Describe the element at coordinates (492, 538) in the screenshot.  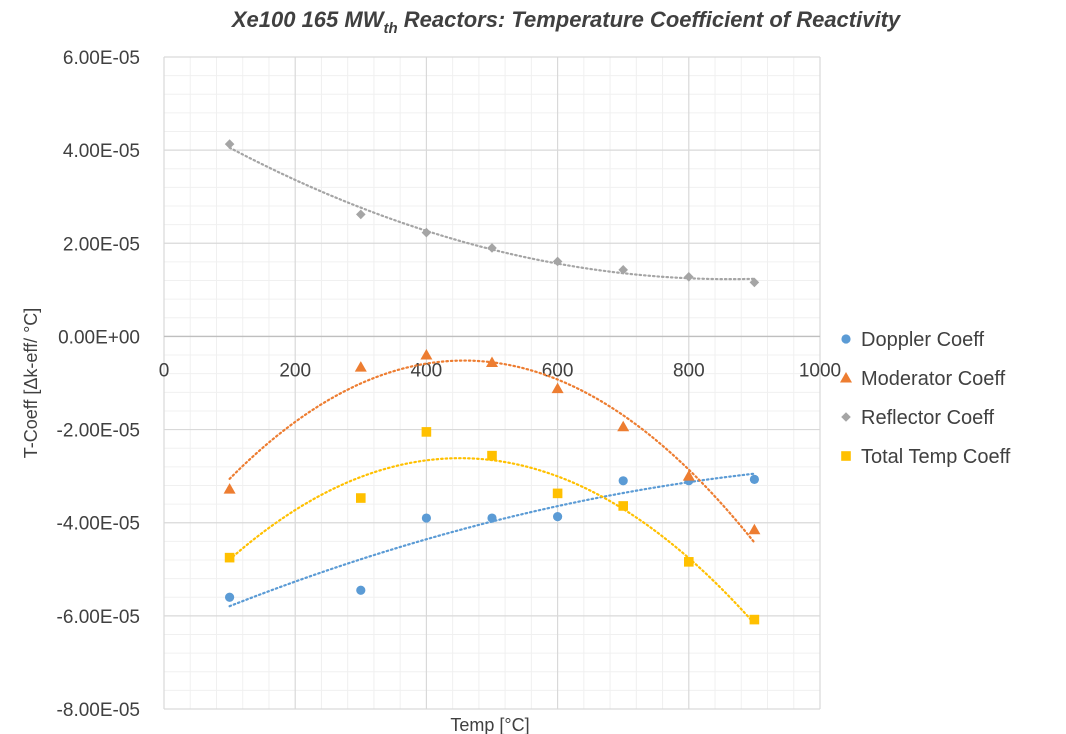
I see `series-doppler-coeff` at that location.